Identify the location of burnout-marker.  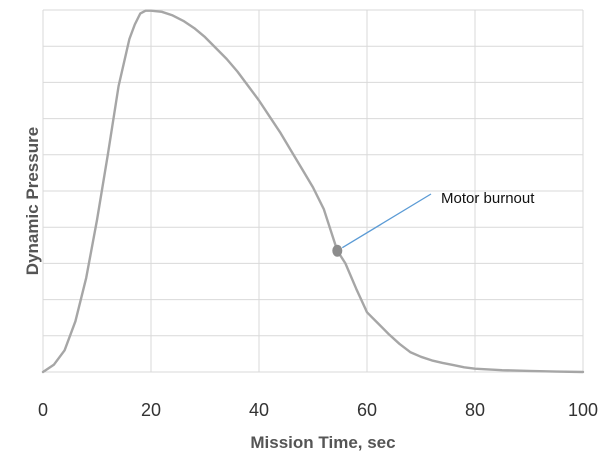
(337, 250).